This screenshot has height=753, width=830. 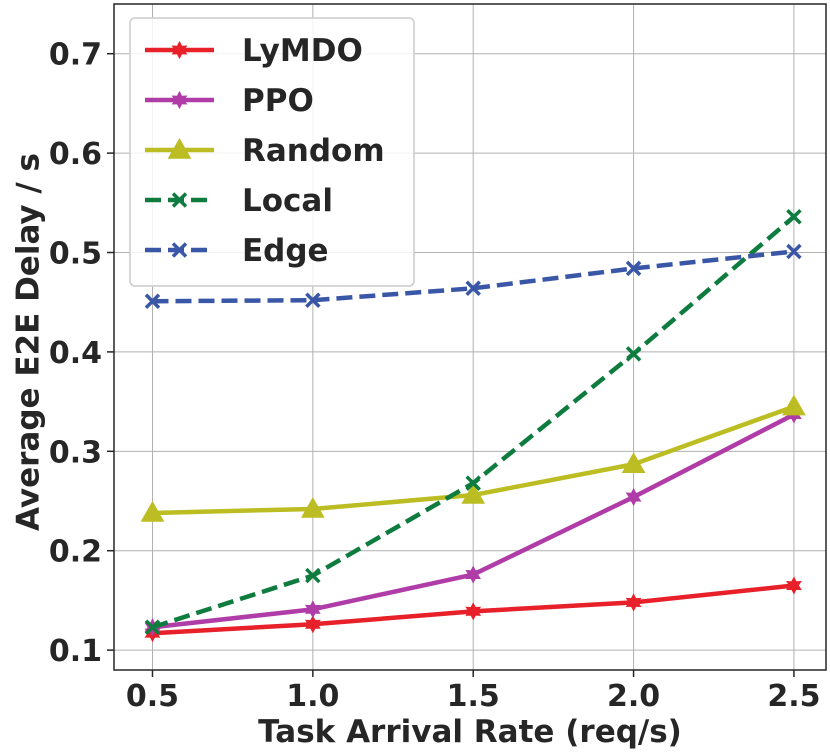 I want to click on y-tick-label: 0.5, so click(x=75, y=254).